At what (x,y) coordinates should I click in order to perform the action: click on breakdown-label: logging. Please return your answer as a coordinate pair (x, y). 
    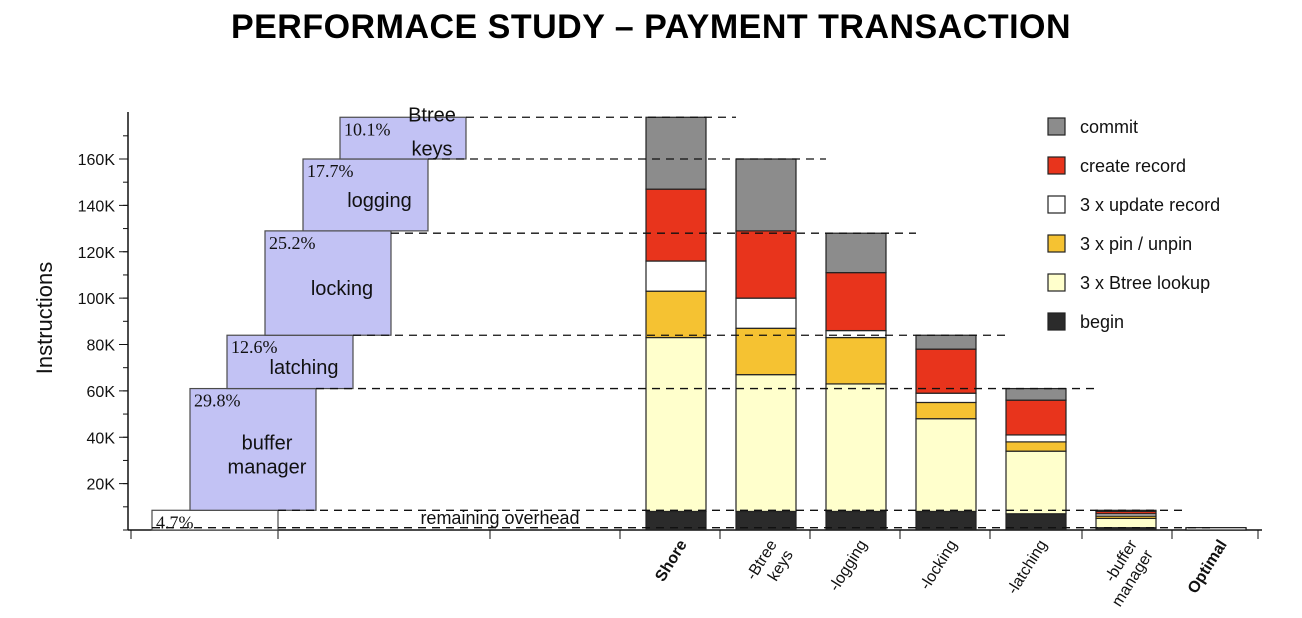
    Looking at the image, I should click on (379, 201).